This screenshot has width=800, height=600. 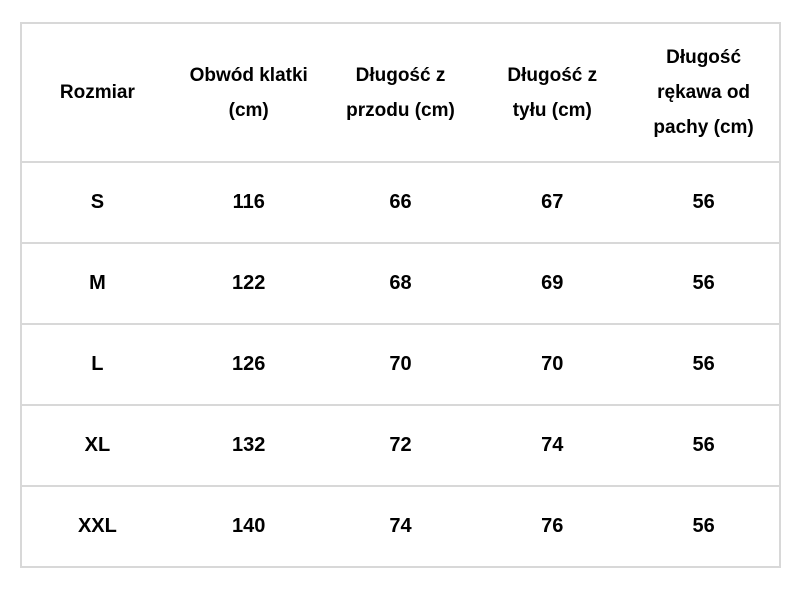 What do you see at coordinates (97, 526) in the screenshot?
I see `size-cell: XXL` at bounding box center [97, 526].